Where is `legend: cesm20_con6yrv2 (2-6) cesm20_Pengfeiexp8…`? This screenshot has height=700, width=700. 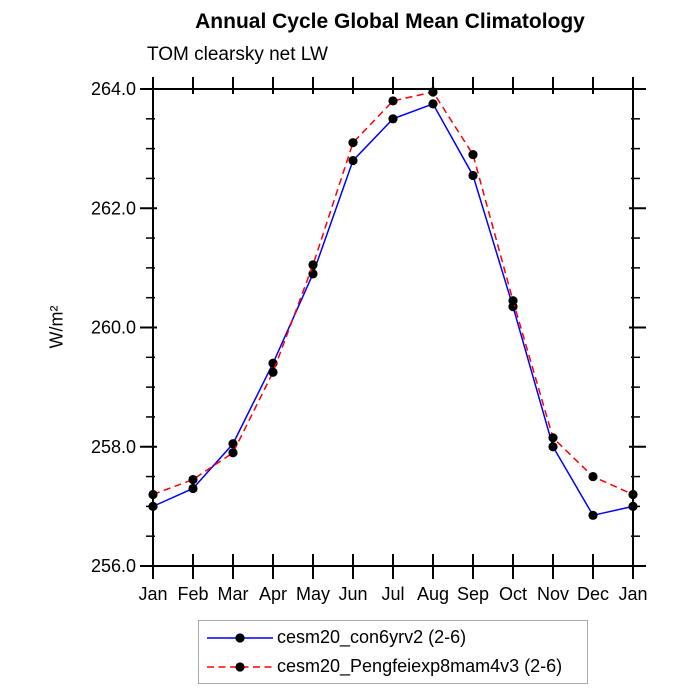
legend: cesm20_con6yrv2 (2-6) cesm20_Pengfeiexp8… is located at coordinates (393, 652).